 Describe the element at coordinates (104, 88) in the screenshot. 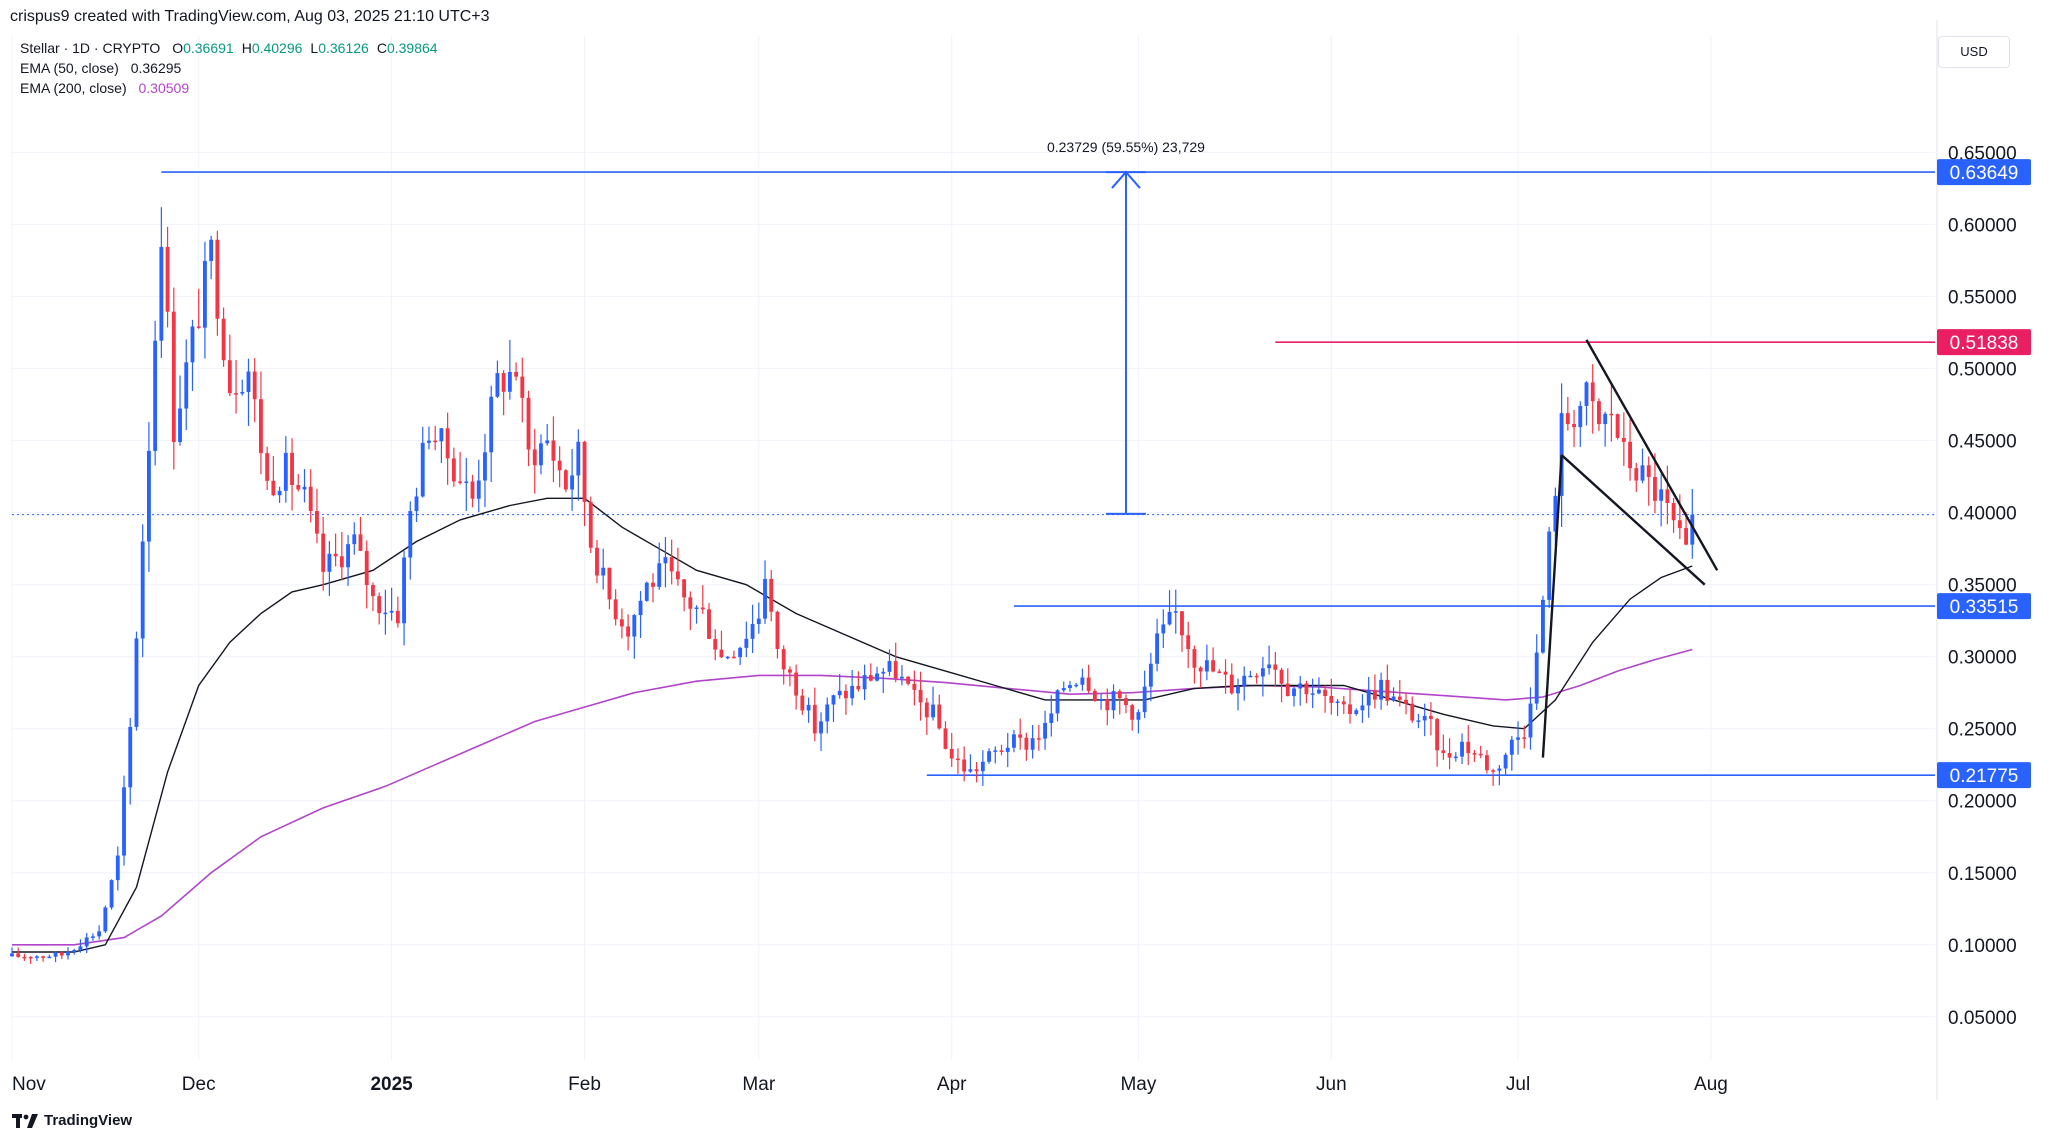

I see `ema200-legend: EMA (200, close) 0.30509` at that location.